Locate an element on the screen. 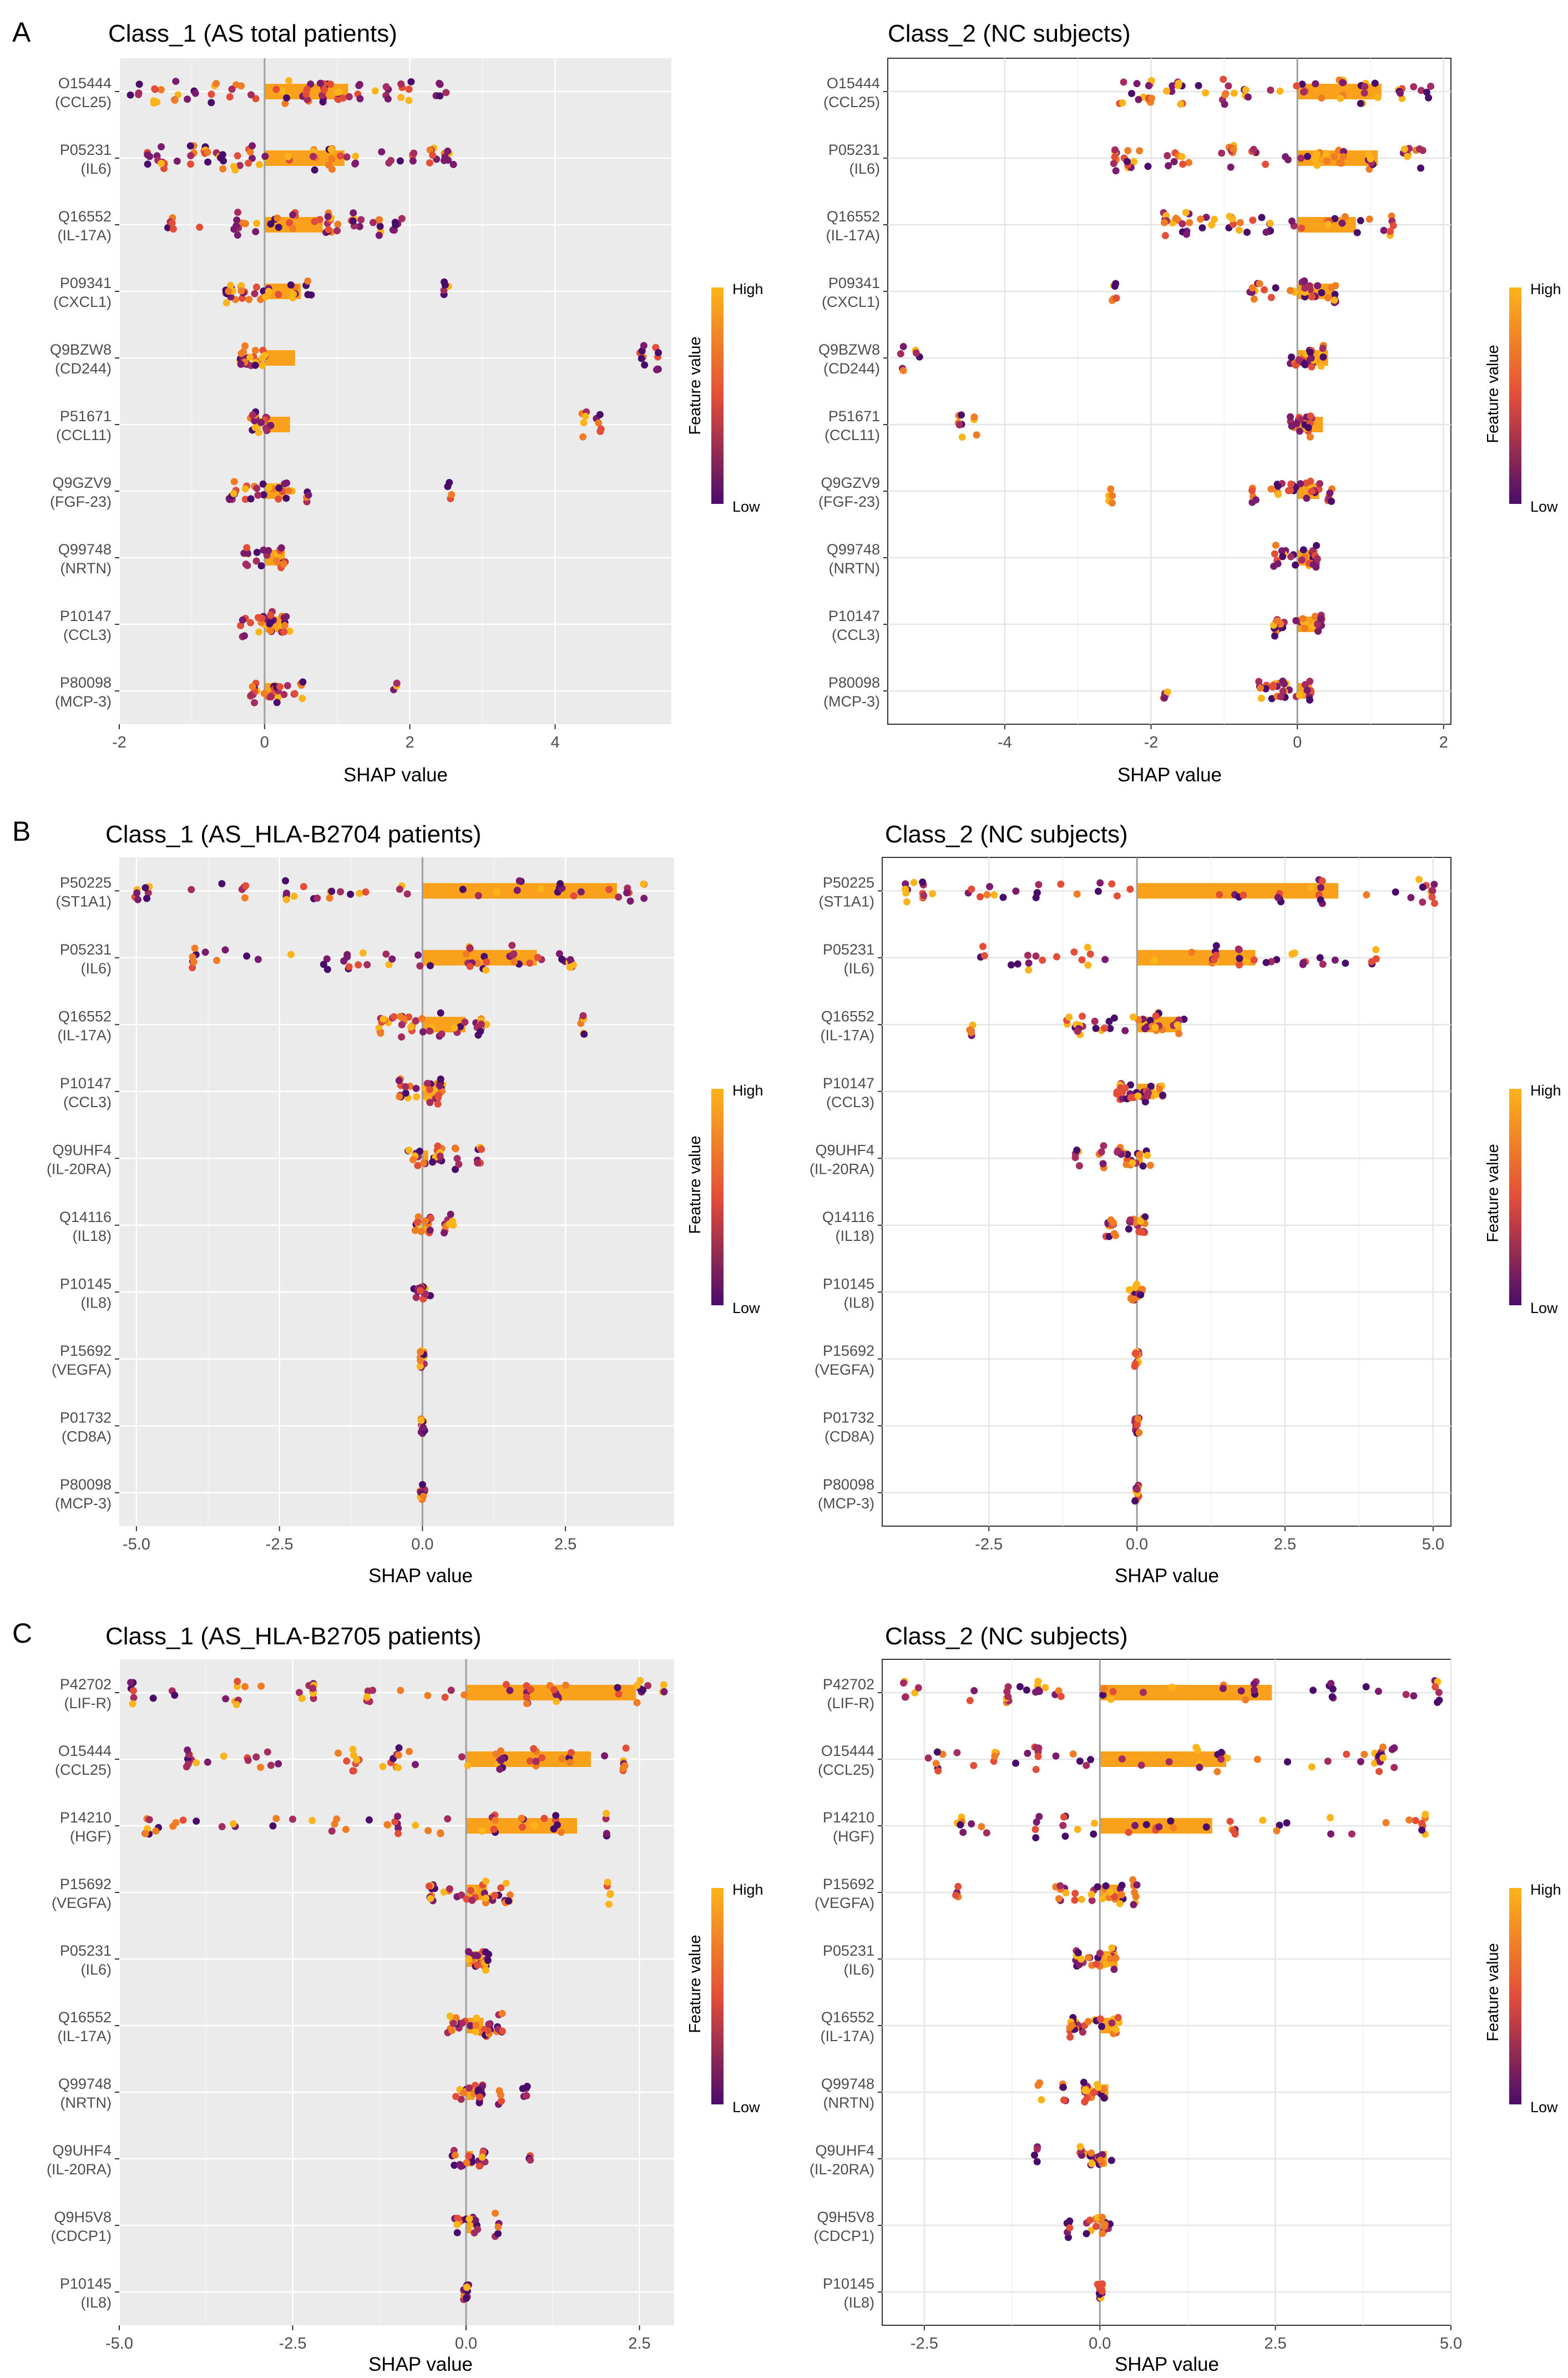  plot-background is located at coordinates (1166, 1993).